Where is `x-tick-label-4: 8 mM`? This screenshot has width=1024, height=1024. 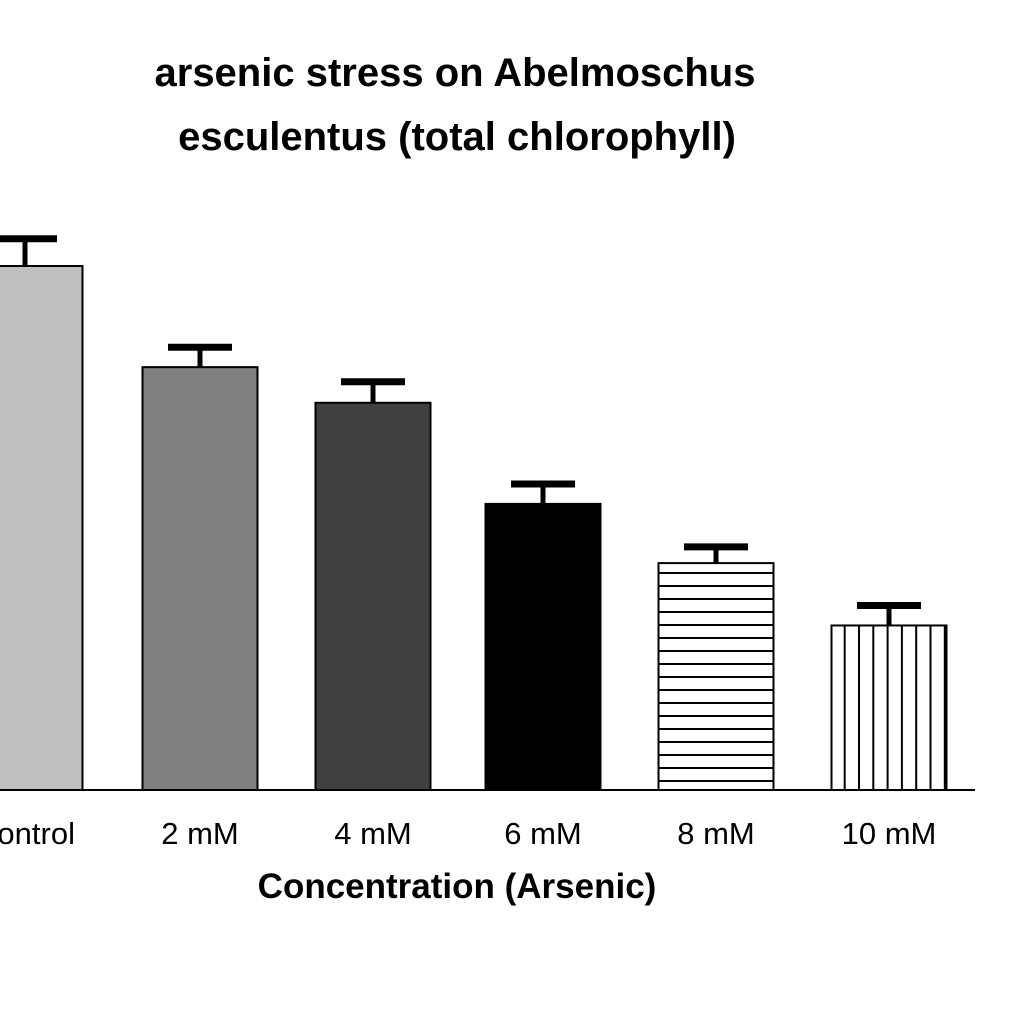
x-tick-label-4: 8 mM is located at coordinates (716, 833).